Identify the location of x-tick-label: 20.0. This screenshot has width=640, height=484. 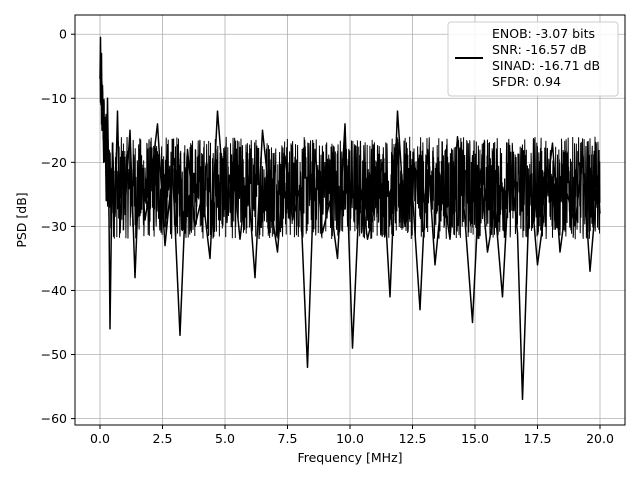
(600, 438).